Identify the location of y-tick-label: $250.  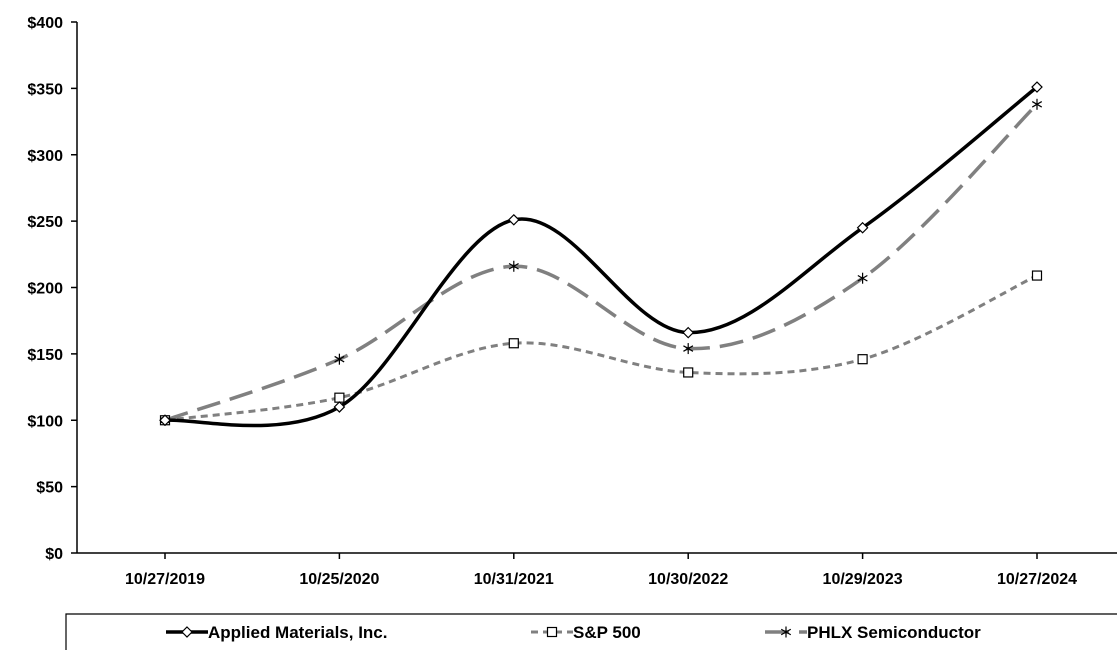
(45, 222).